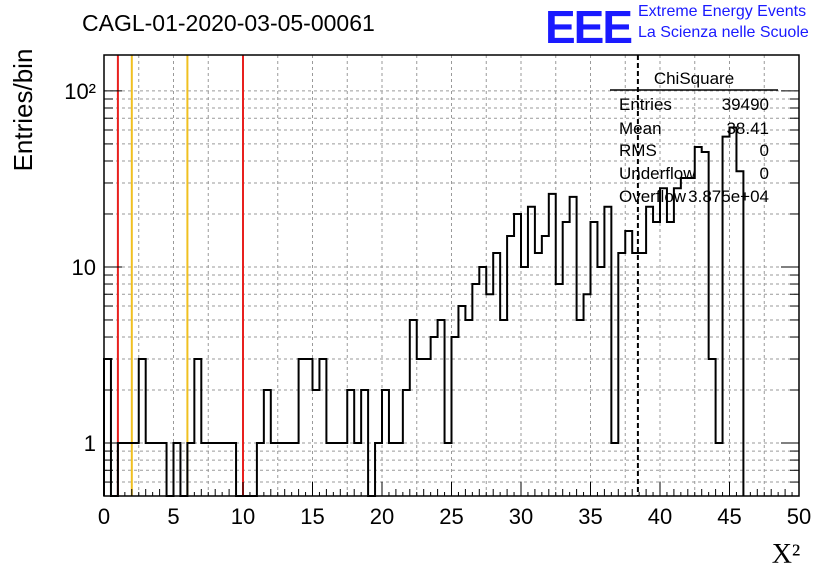  I want to click on stats-box-name: ChiSquare, so click(694, 78).